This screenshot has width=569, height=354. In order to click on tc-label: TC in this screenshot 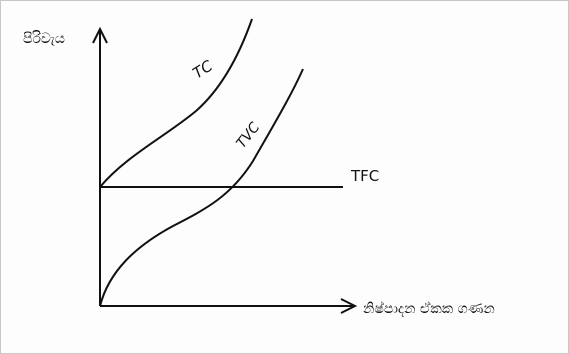, I will do `click(203, 69)`.